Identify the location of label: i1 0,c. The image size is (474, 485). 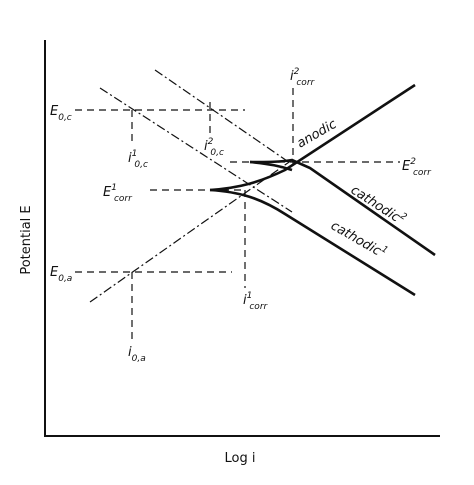
(138, 159).